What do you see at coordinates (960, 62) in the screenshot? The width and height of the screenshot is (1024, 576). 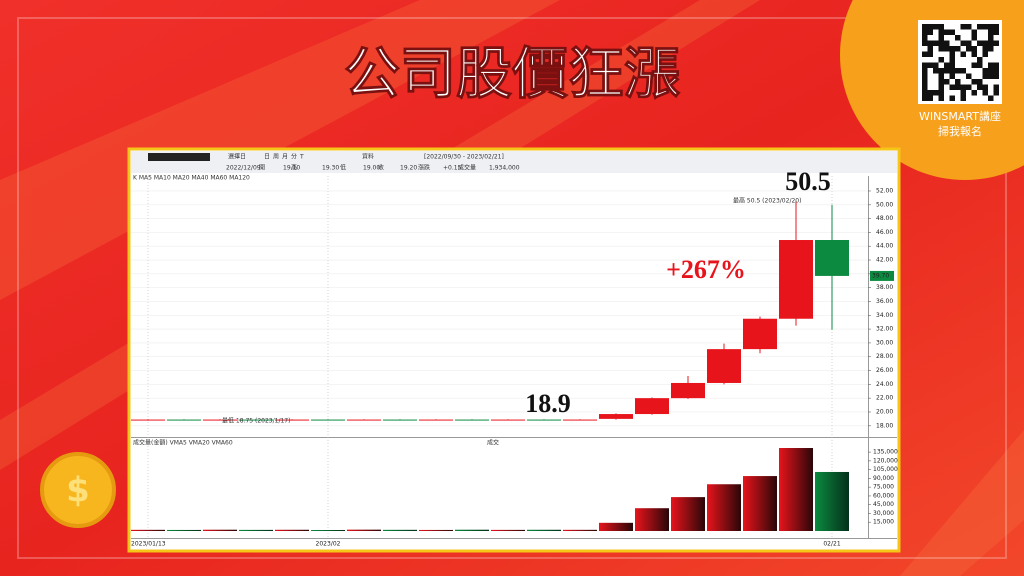 I see `qr-pattern` at bounding box center [960, 62].